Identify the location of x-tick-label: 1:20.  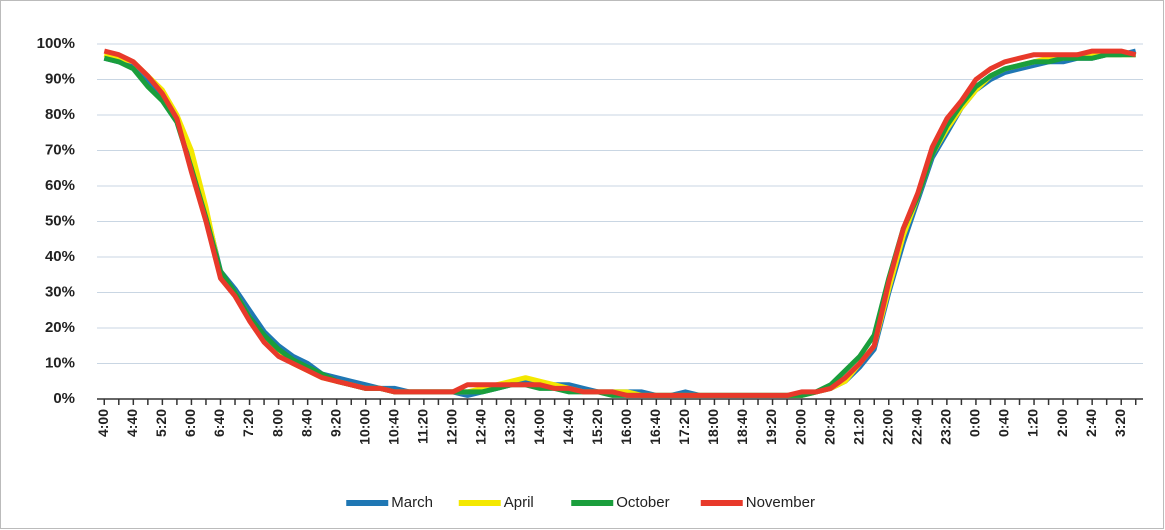
(1033, 423).